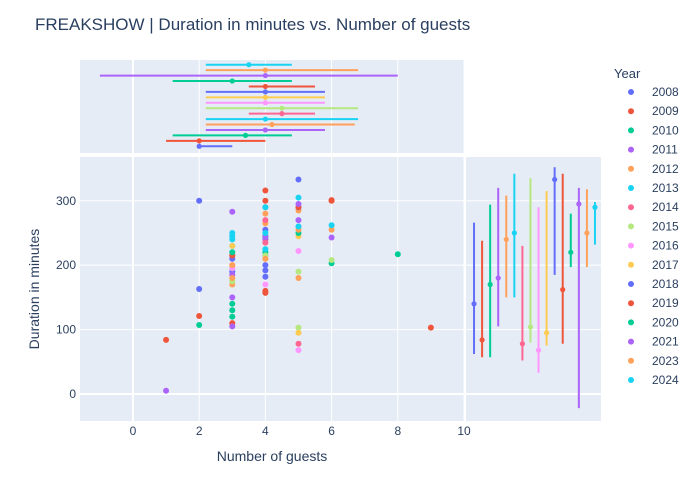  I want to click on marginal-y-median-2016, so click(538, 350).